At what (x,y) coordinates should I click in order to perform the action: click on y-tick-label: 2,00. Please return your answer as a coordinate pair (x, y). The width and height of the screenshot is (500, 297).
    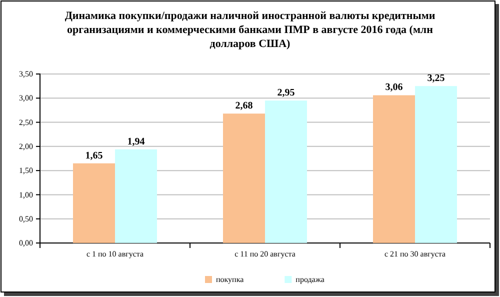
    Looking at the image, I should click on (26, 146).